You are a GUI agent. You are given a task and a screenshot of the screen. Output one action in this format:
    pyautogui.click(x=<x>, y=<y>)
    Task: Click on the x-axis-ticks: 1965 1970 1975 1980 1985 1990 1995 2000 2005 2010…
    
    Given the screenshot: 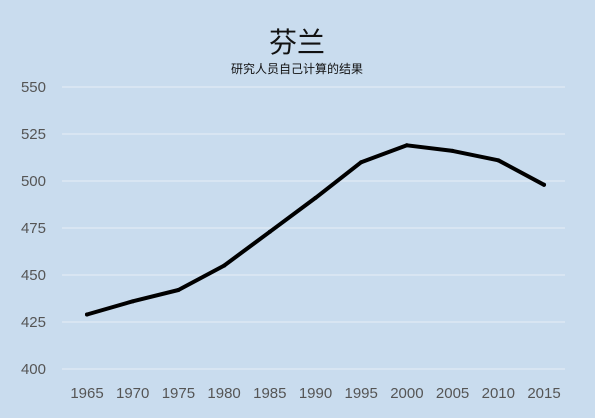 What is the action you would take?
    pyautogui.click(x=315, y=393)
    